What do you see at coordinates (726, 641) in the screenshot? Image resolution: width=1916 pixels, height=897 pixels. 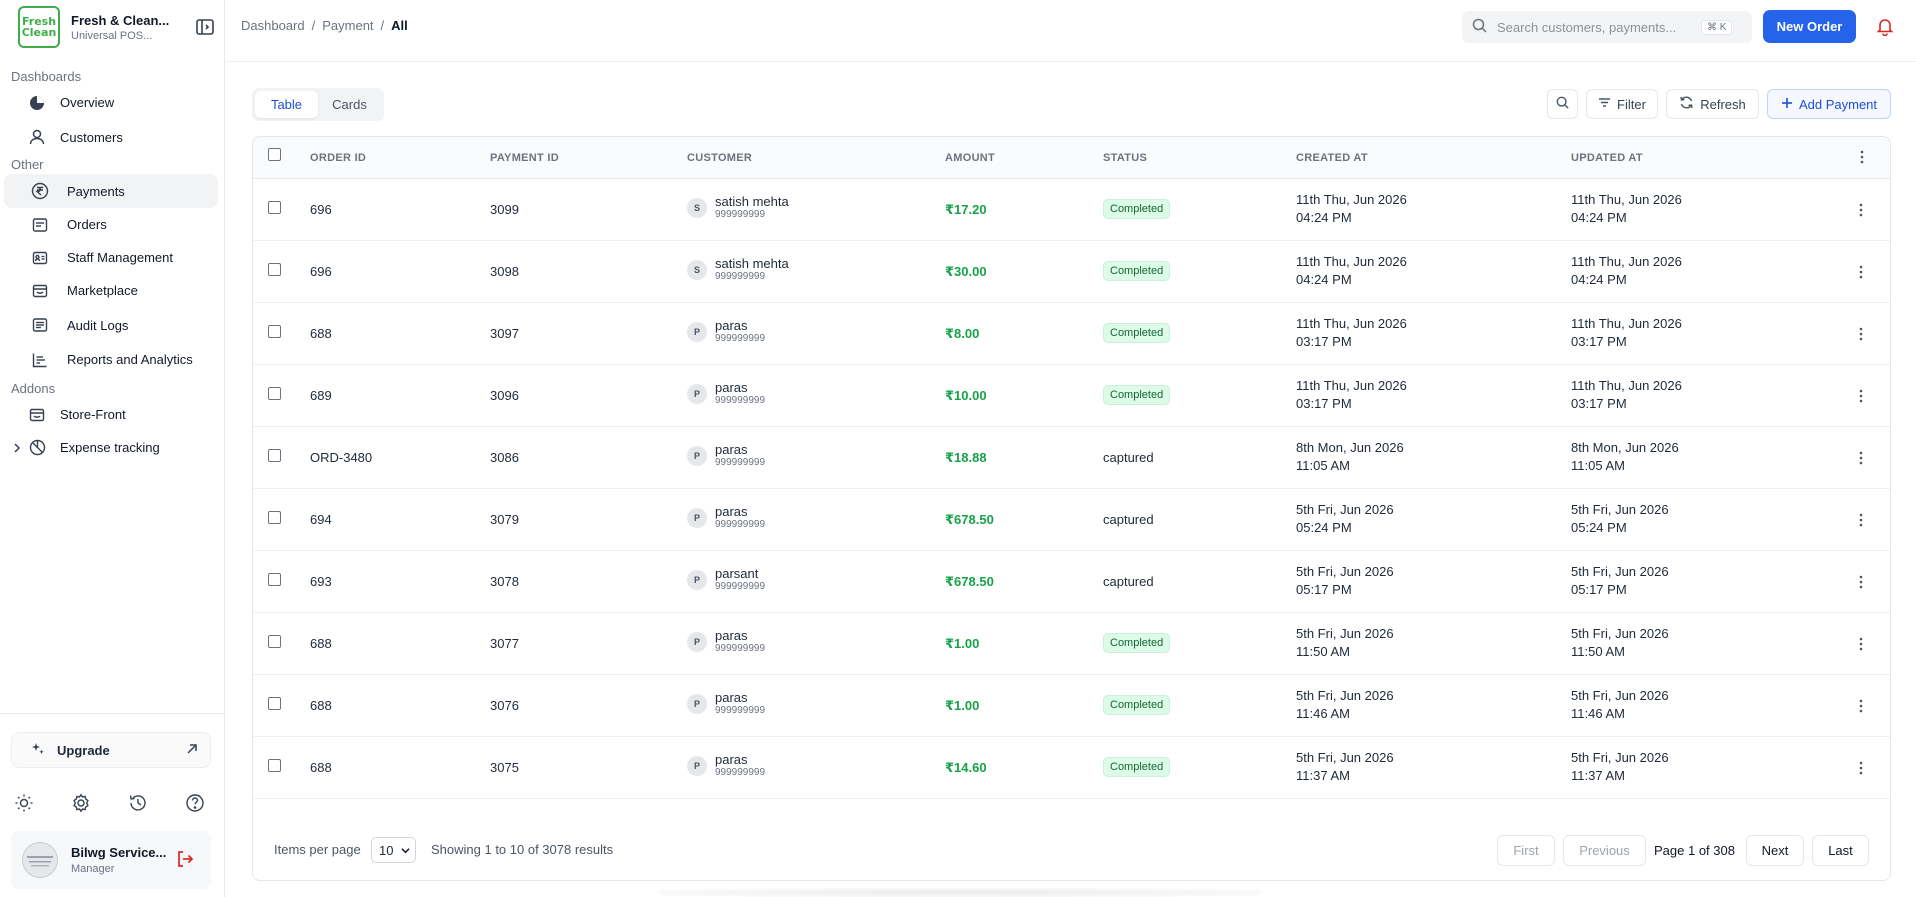 I see `customer: P paras 999999999` at bounding box center [726, 641].